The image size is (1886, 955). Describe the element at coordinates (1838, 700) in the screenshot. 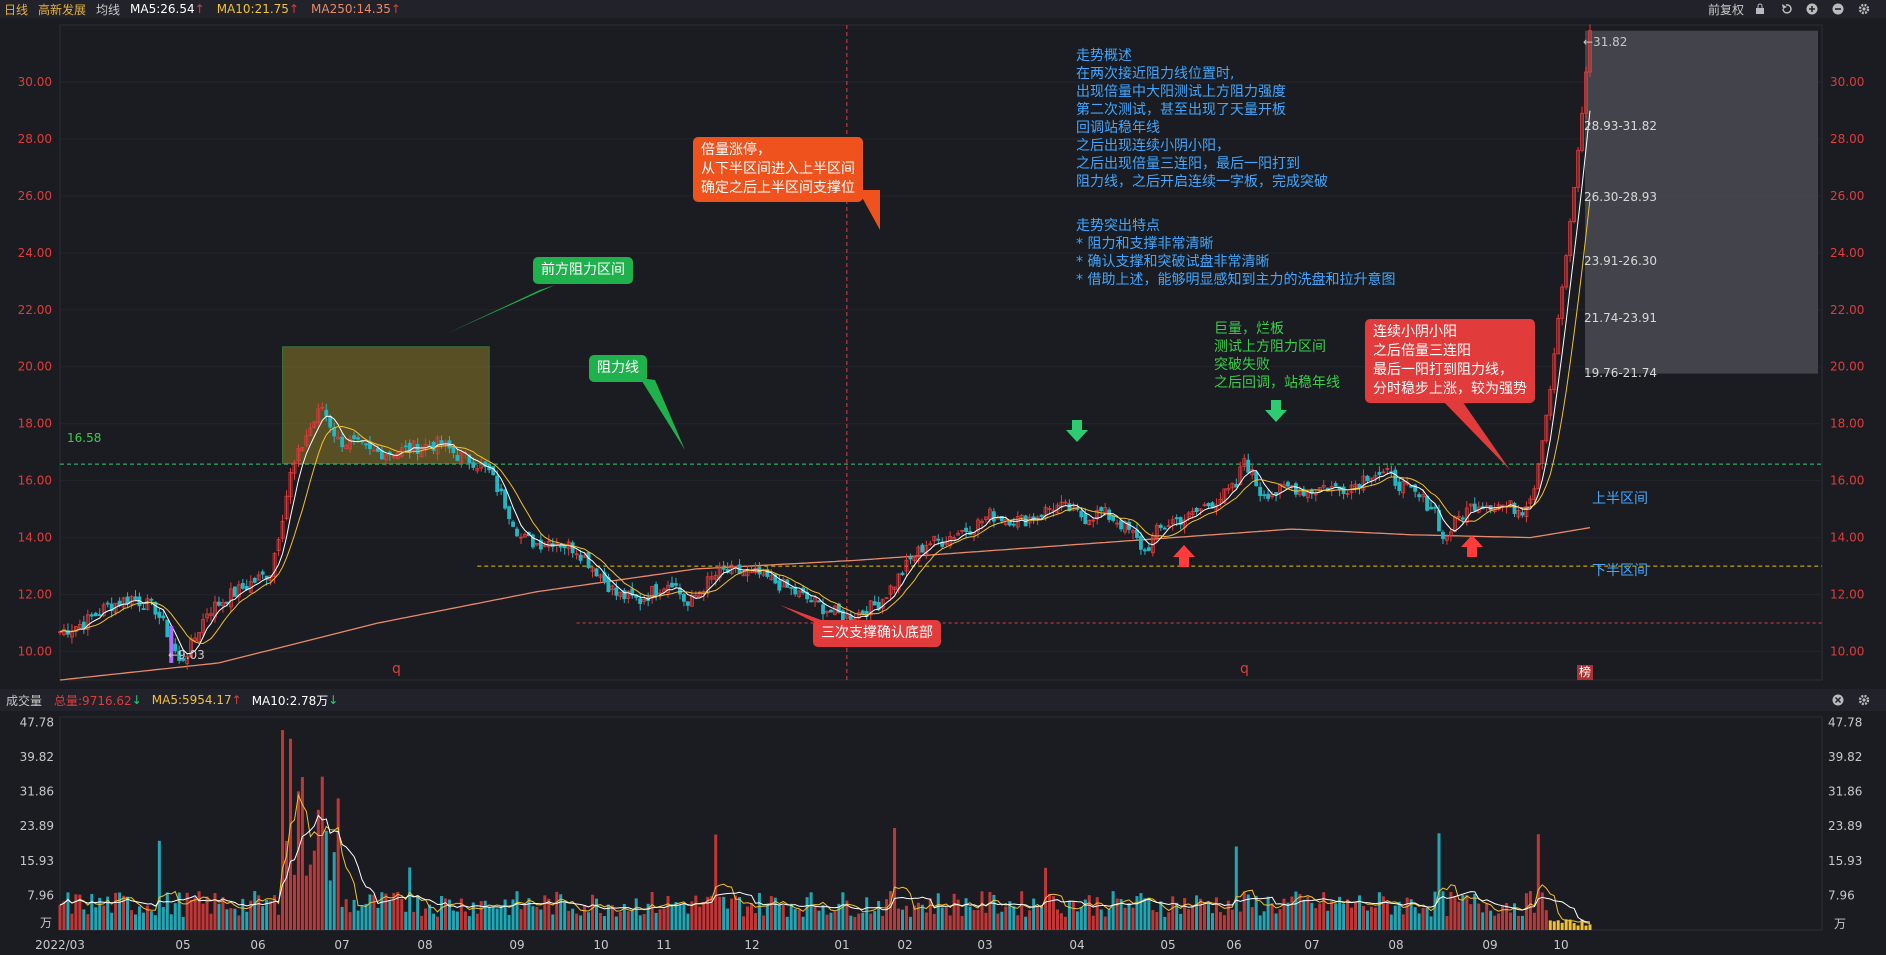

I see `close-panel-icon` at that location.